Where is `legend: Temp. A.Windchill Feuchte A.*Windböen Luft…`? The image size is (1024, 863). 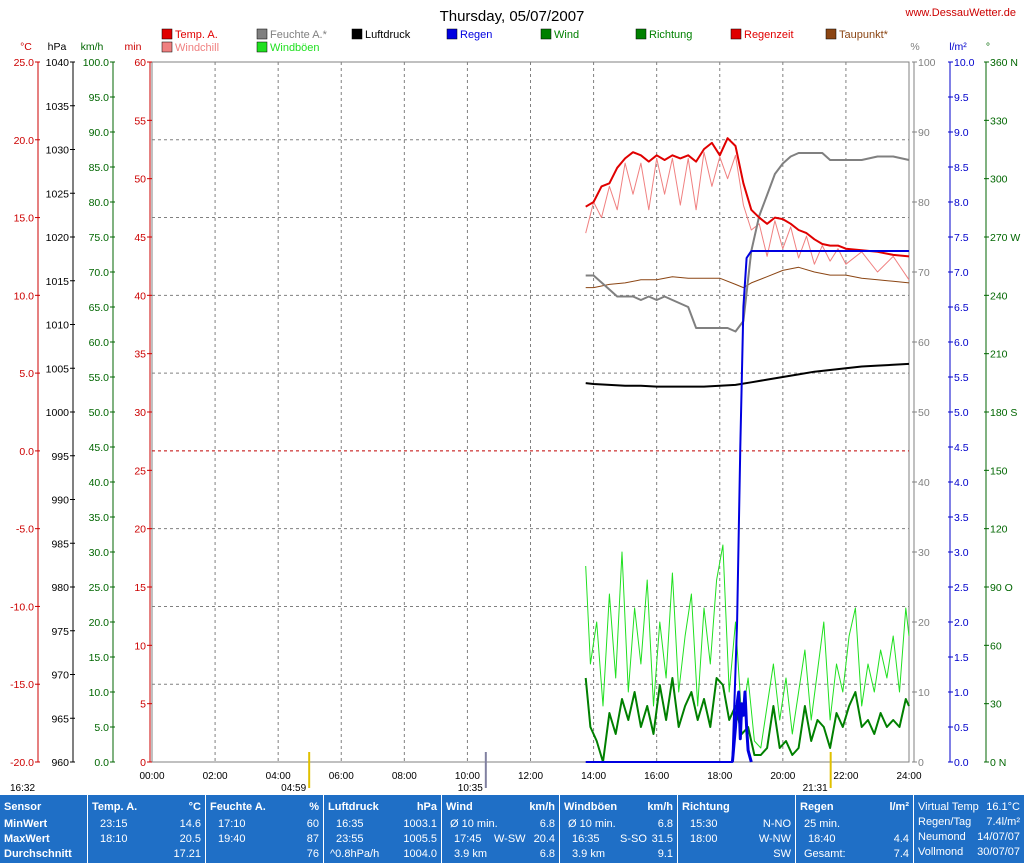
legend: Temp. A.Windchill Feuchte A.*Windböen Luft… is located at coordinates (525, 41).